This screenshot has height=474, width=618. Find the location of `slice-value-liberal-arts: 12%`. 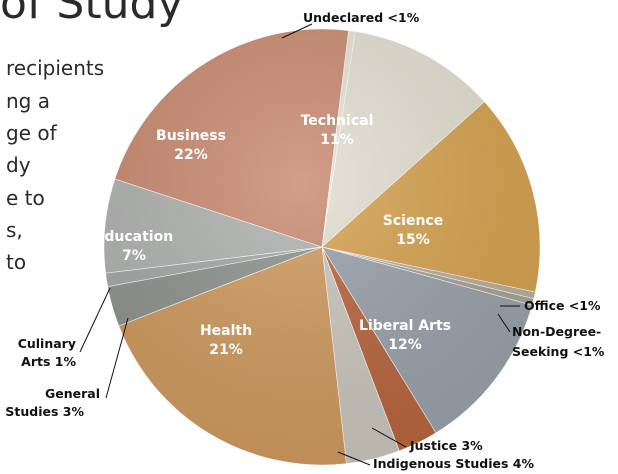

slice-value-liberal-arts: 12% is located at coordinates (405, 345).